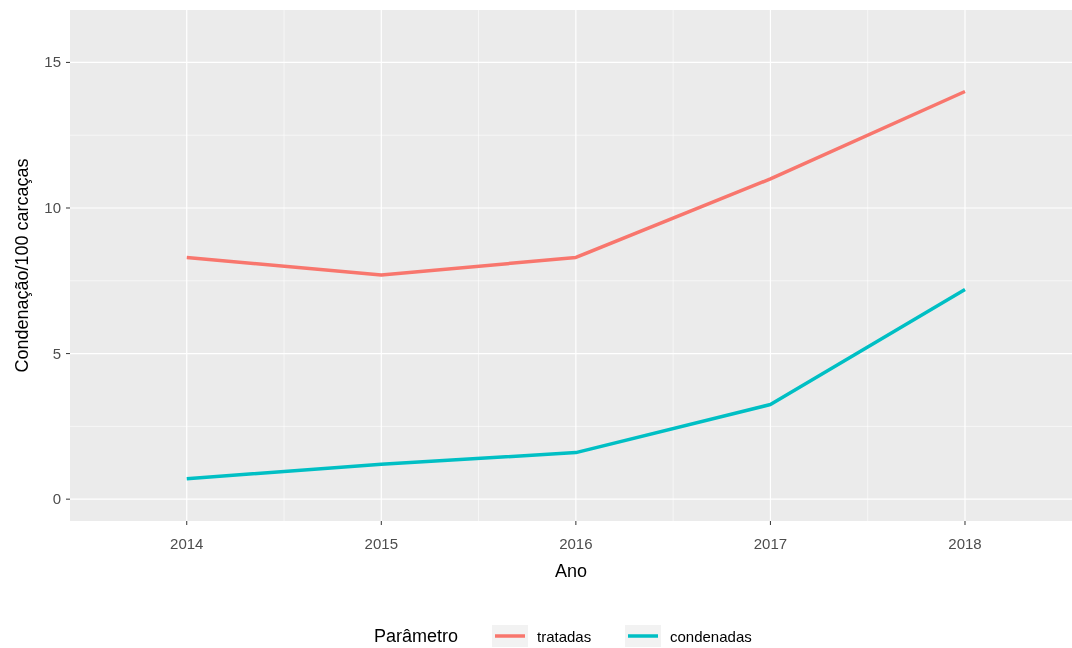  What do you see at coordinates (770, 543) in the screenshot?
I see `x-tick-label: 2017` at bounding box center [770, 543].